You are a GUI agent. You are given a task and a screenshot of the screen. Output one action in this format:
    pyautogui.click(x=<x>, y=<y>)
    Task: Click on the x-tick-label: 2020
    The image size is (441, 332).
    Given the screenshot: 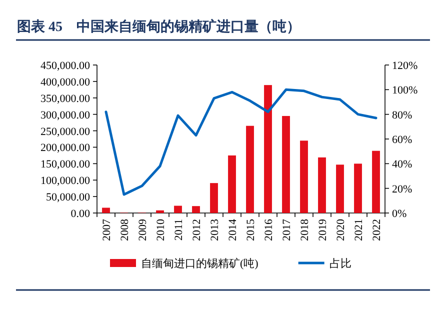 What is the action you would take?
    pyautogui.click(x=341, y=229)
    